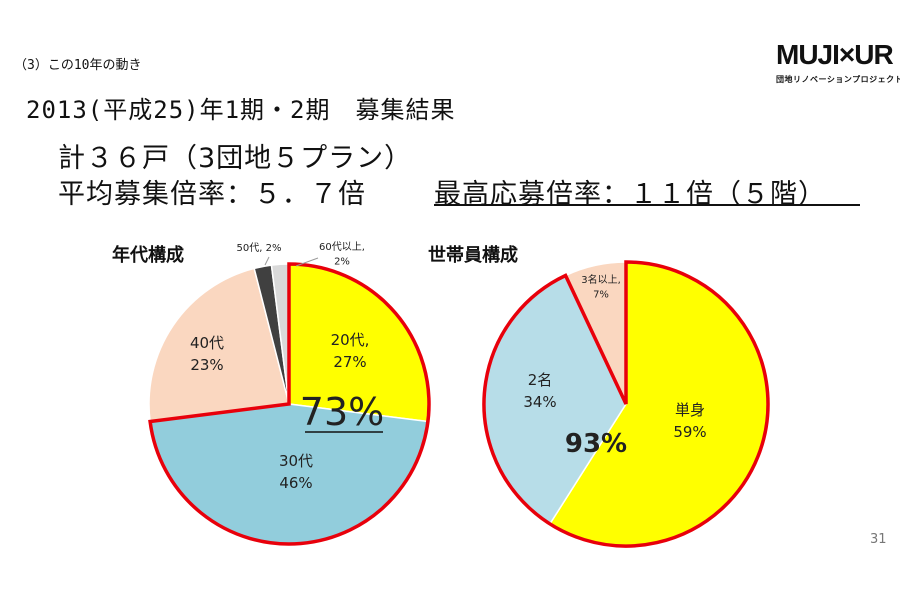 This screenshot has width=900, height=600. I want to click on page-number: 31, so click(878, 539).